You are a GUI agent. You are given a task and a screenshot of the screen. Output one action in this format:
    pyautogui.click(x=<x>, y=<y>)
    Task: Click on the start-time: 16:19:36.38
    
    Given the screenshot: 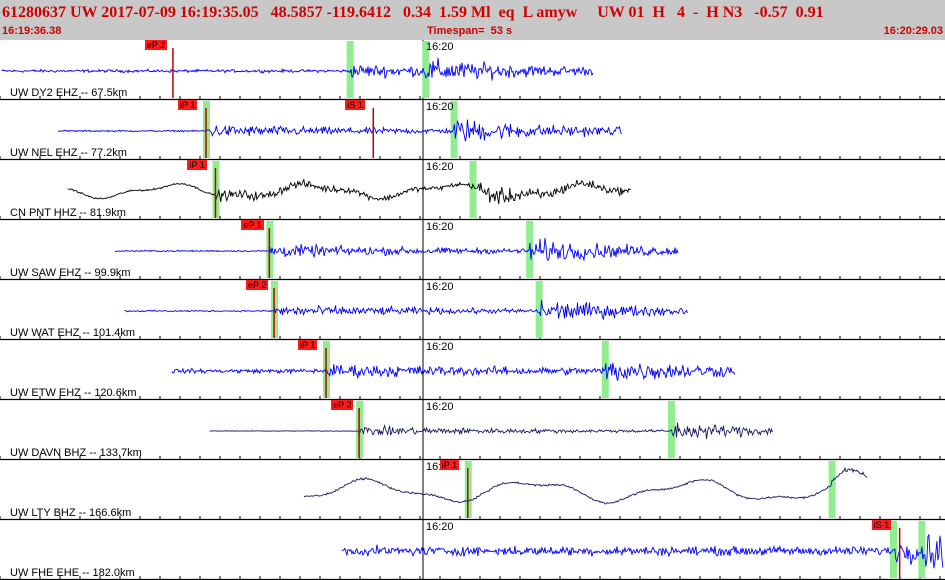 What is the action you would take?
    pyautogui.click(x=32, y=31)
    